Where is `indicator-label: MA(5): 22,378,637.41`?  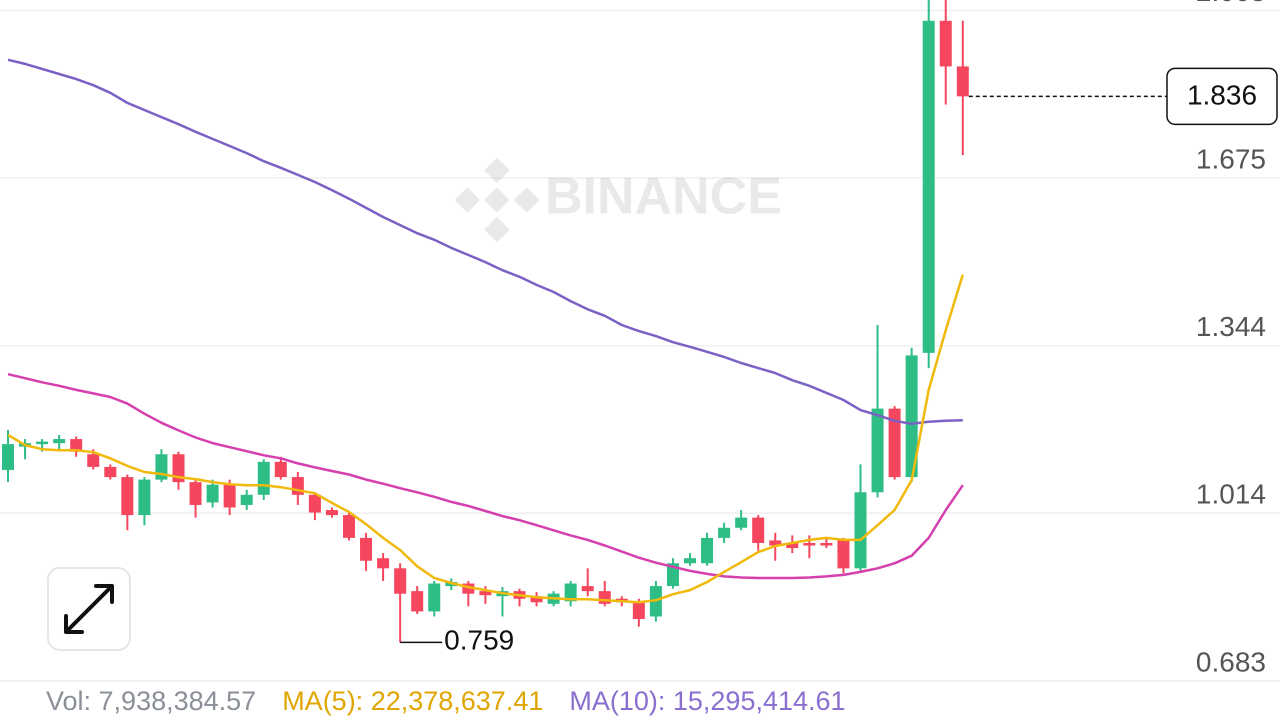
indicator-label: MA(5): 22,378,637.41 is located at coordinates (412, 701).